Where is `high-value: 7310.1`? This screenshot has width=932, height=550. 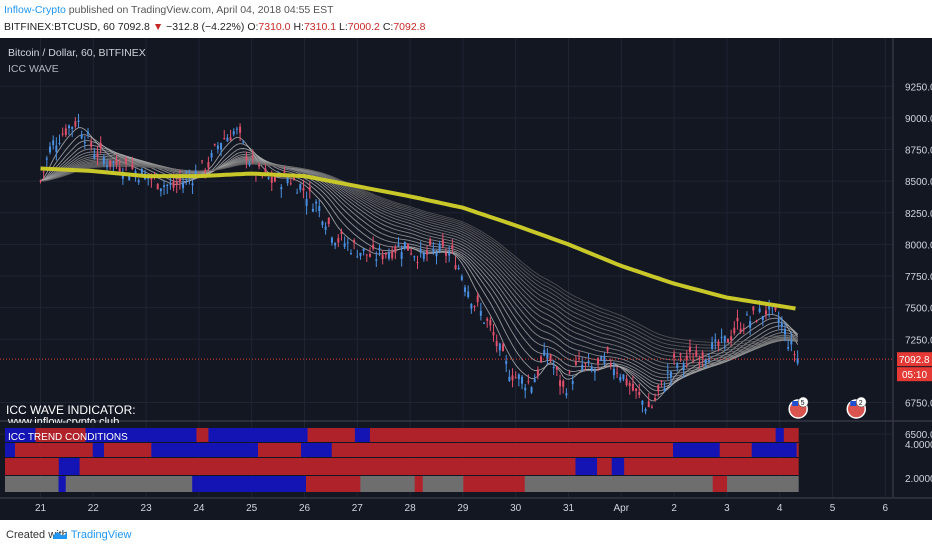 high-value: 7310.1 is located at coordinates (320, 27).